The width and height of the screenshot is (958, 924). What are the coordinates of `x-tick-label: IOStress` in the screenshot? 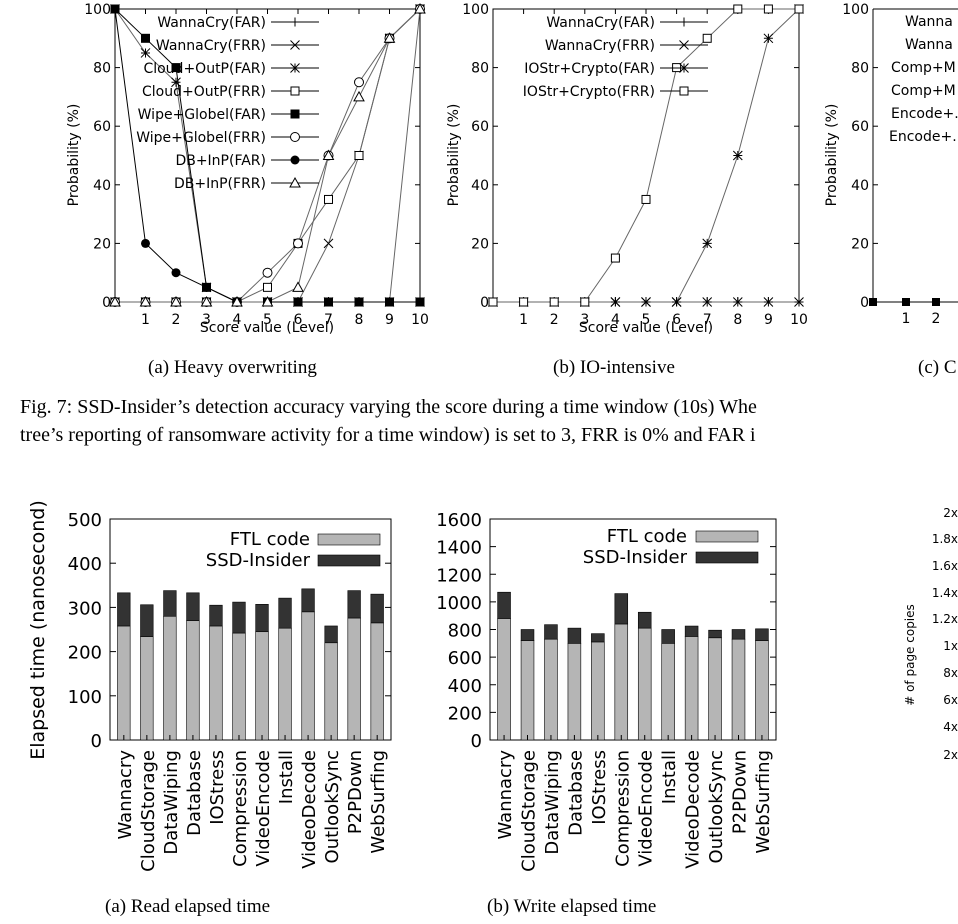 It's located at (599, 787).